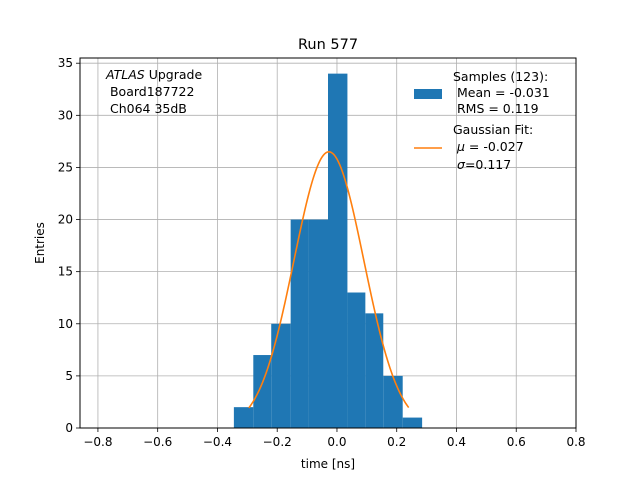 Image resolution: width=640 pixels, height=480 pixels. Describe the element at coordinates (125, 74) in the screenshot. I see `annotation-atlas: ATLAS` at that location.